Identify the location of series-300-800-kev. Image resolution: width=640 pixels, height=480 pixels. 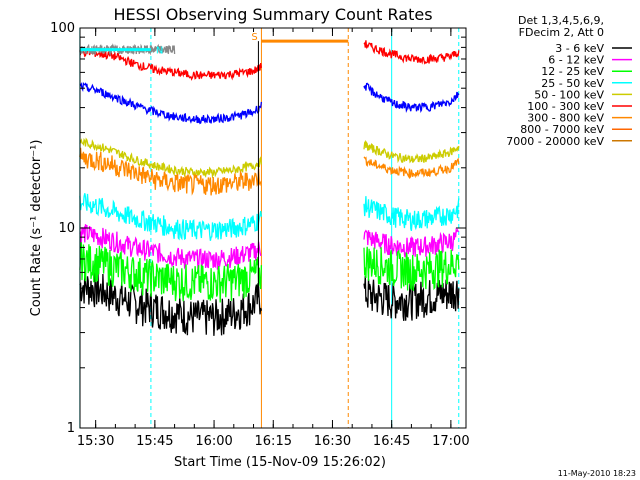
(269, 171).